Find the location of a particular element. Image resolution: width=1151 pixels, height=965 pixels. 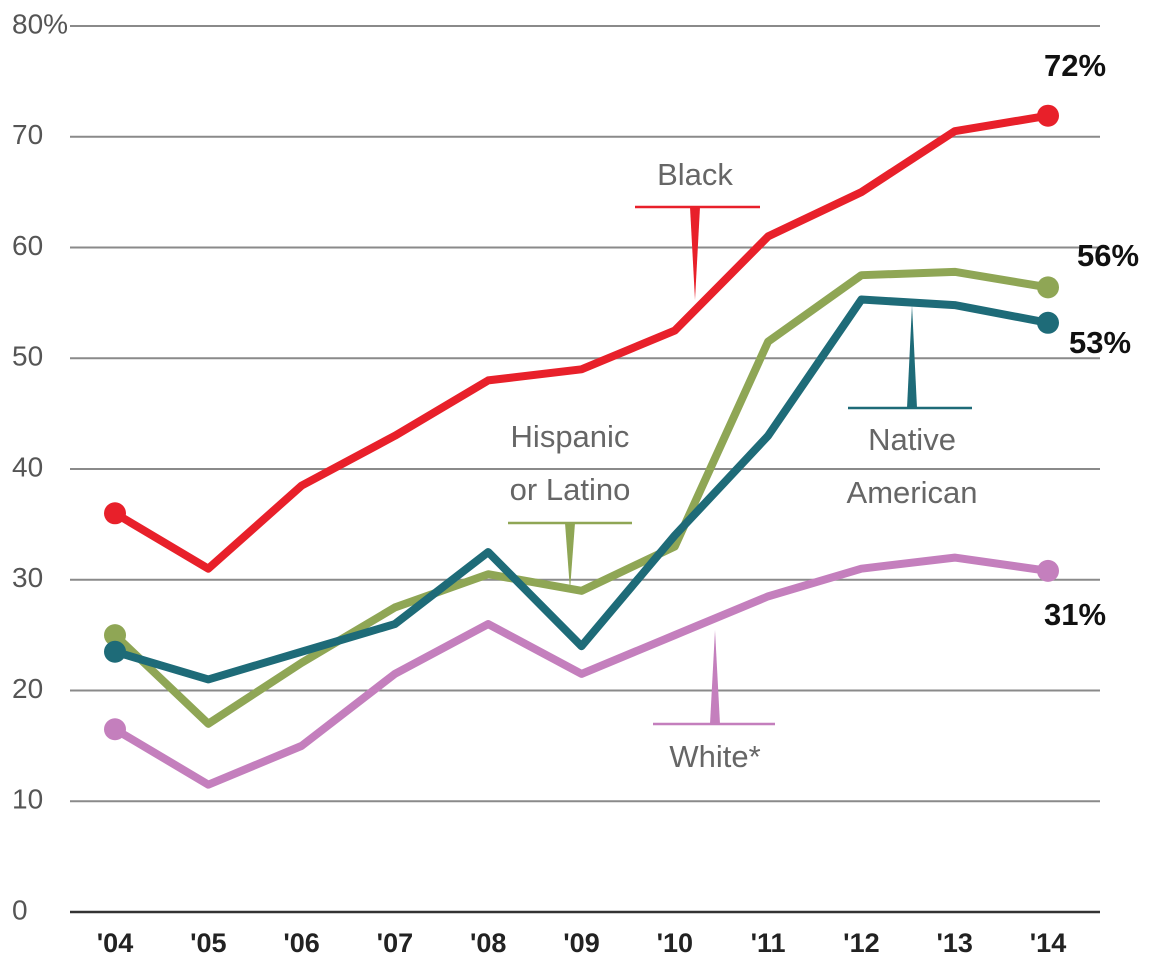

x-tick-label: '13 is located at coordinates (954, 943).